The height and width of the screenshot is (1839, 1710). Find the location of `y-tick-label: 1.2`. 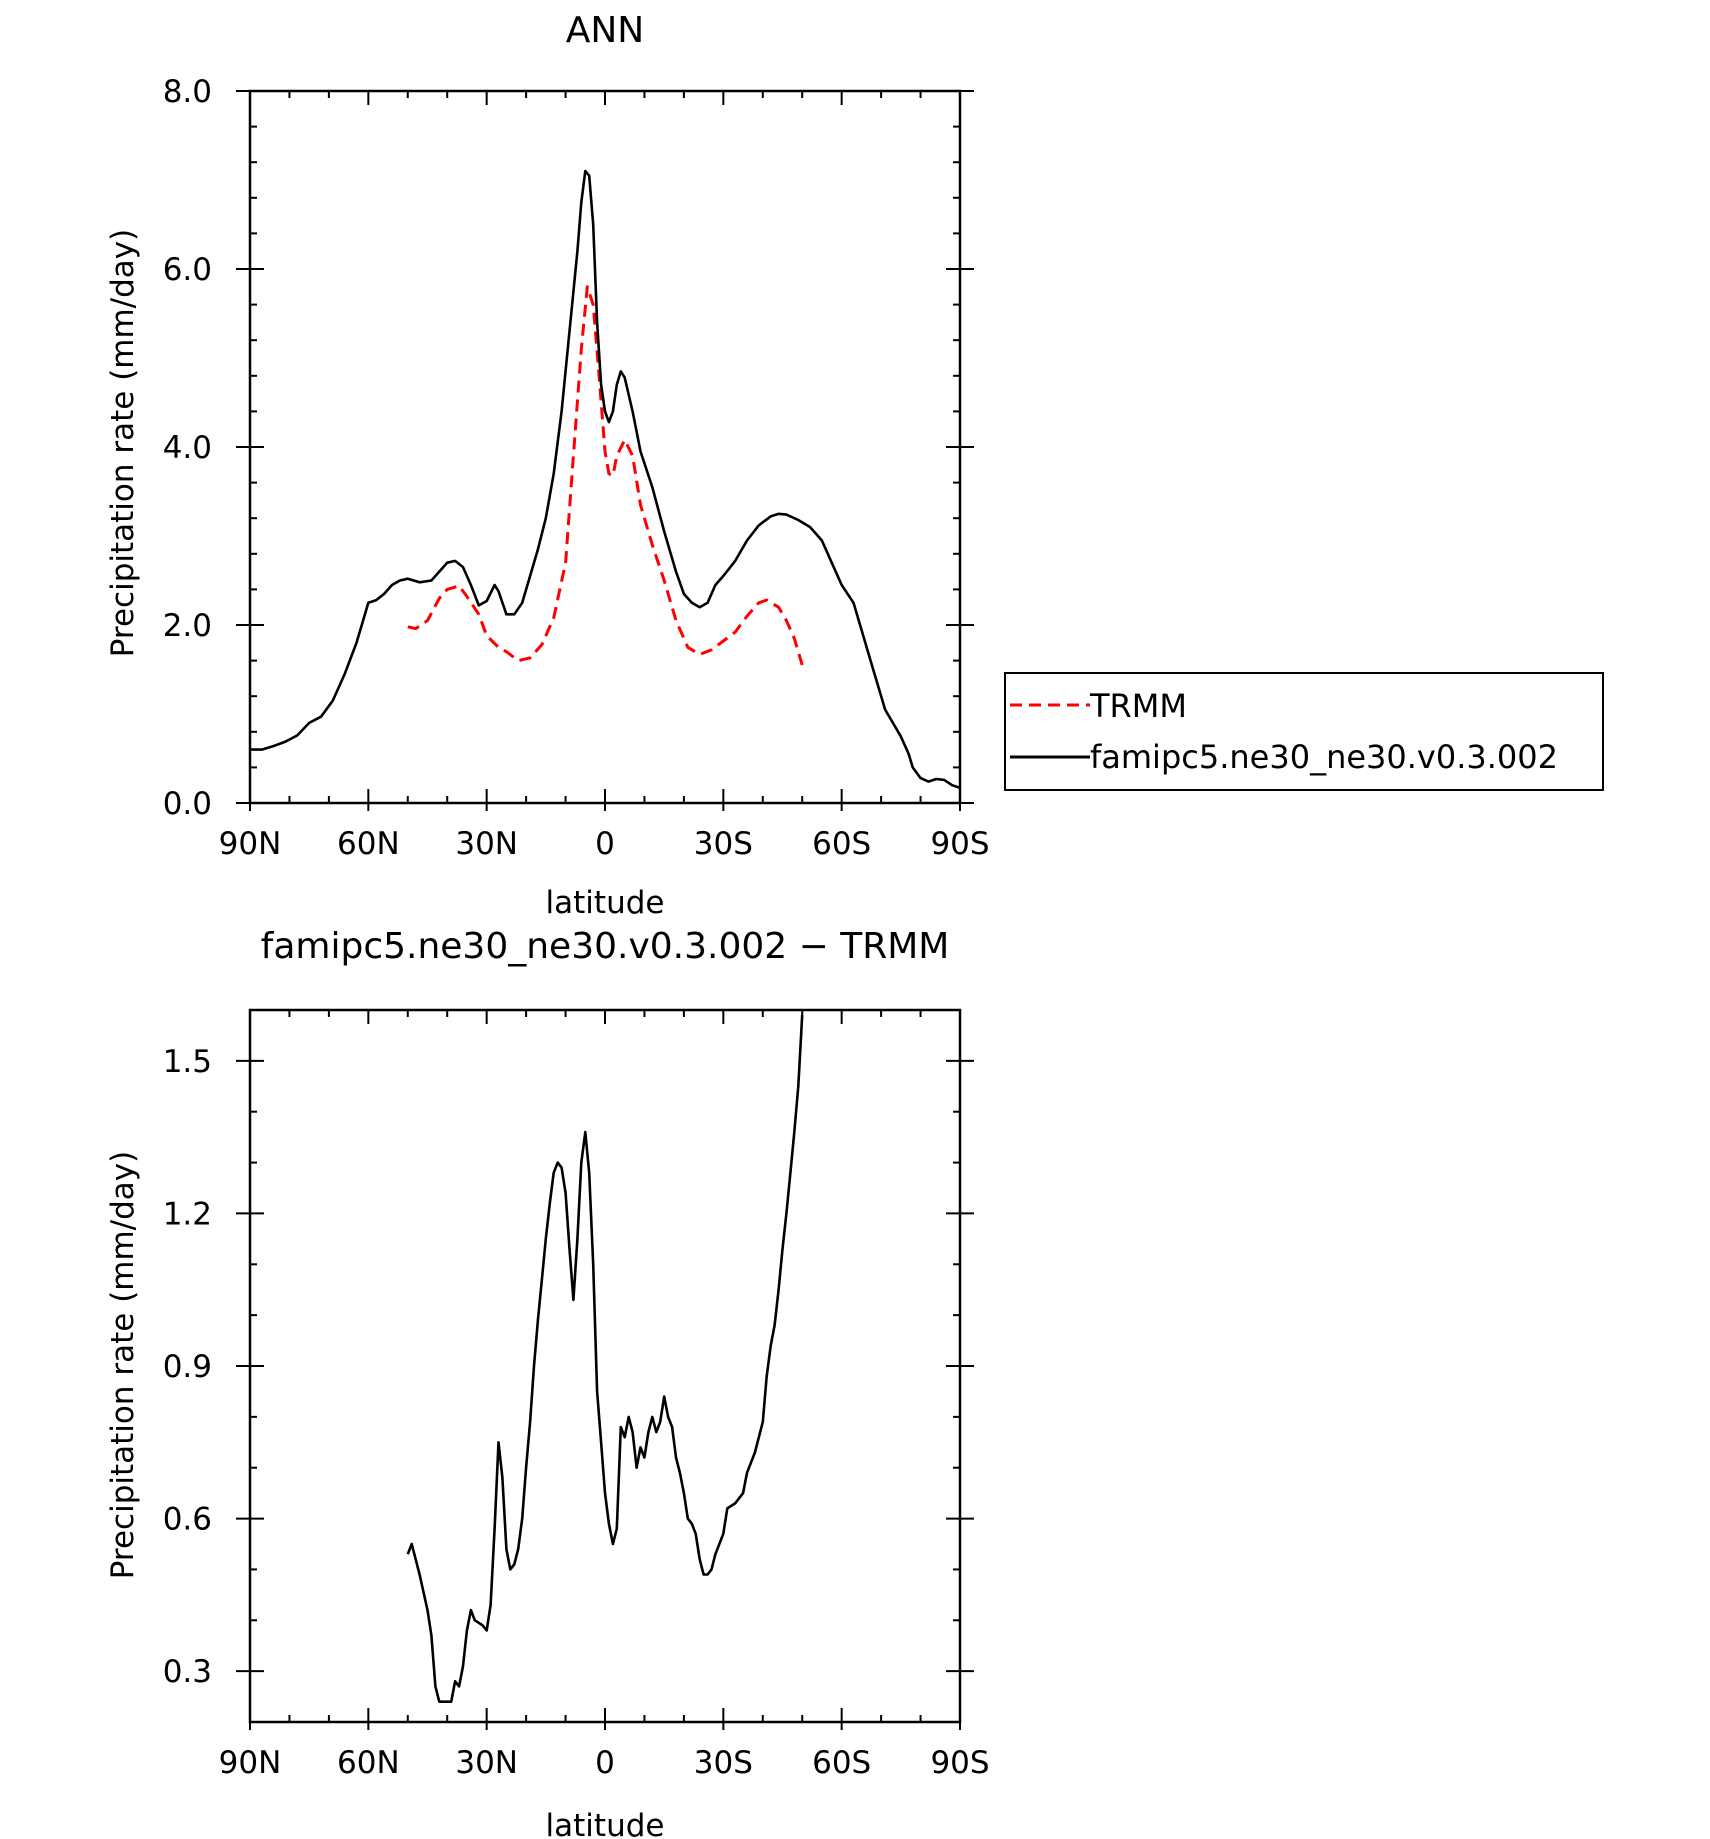

y-tick-label: 1.2 is located at coordinates (187, 1214).